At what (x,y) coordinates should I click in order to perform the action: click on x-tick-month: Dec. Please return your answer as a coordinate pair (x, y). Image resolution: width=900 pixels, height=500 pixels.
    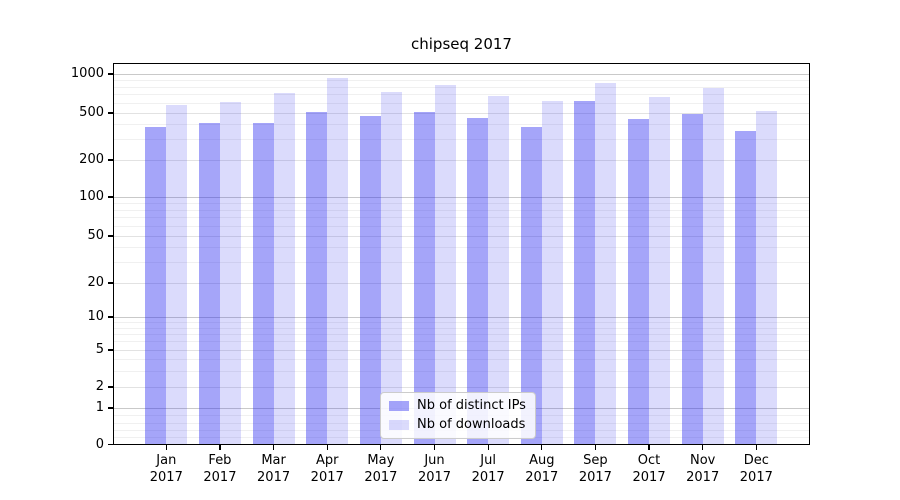
    Looking at the image, I should click on (756, 460).